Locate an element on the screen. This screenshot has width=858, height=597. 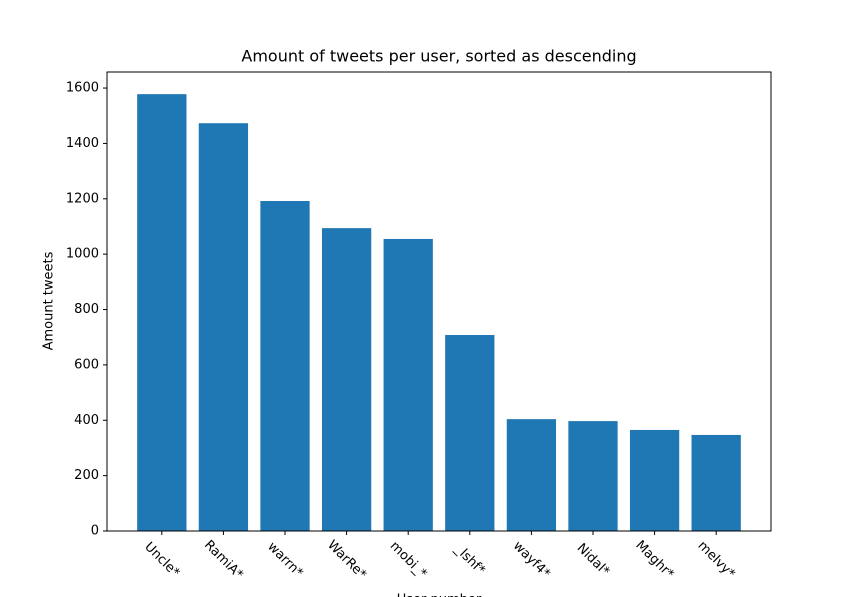
x-axis-label: User number is located at coordinates (439, 595).